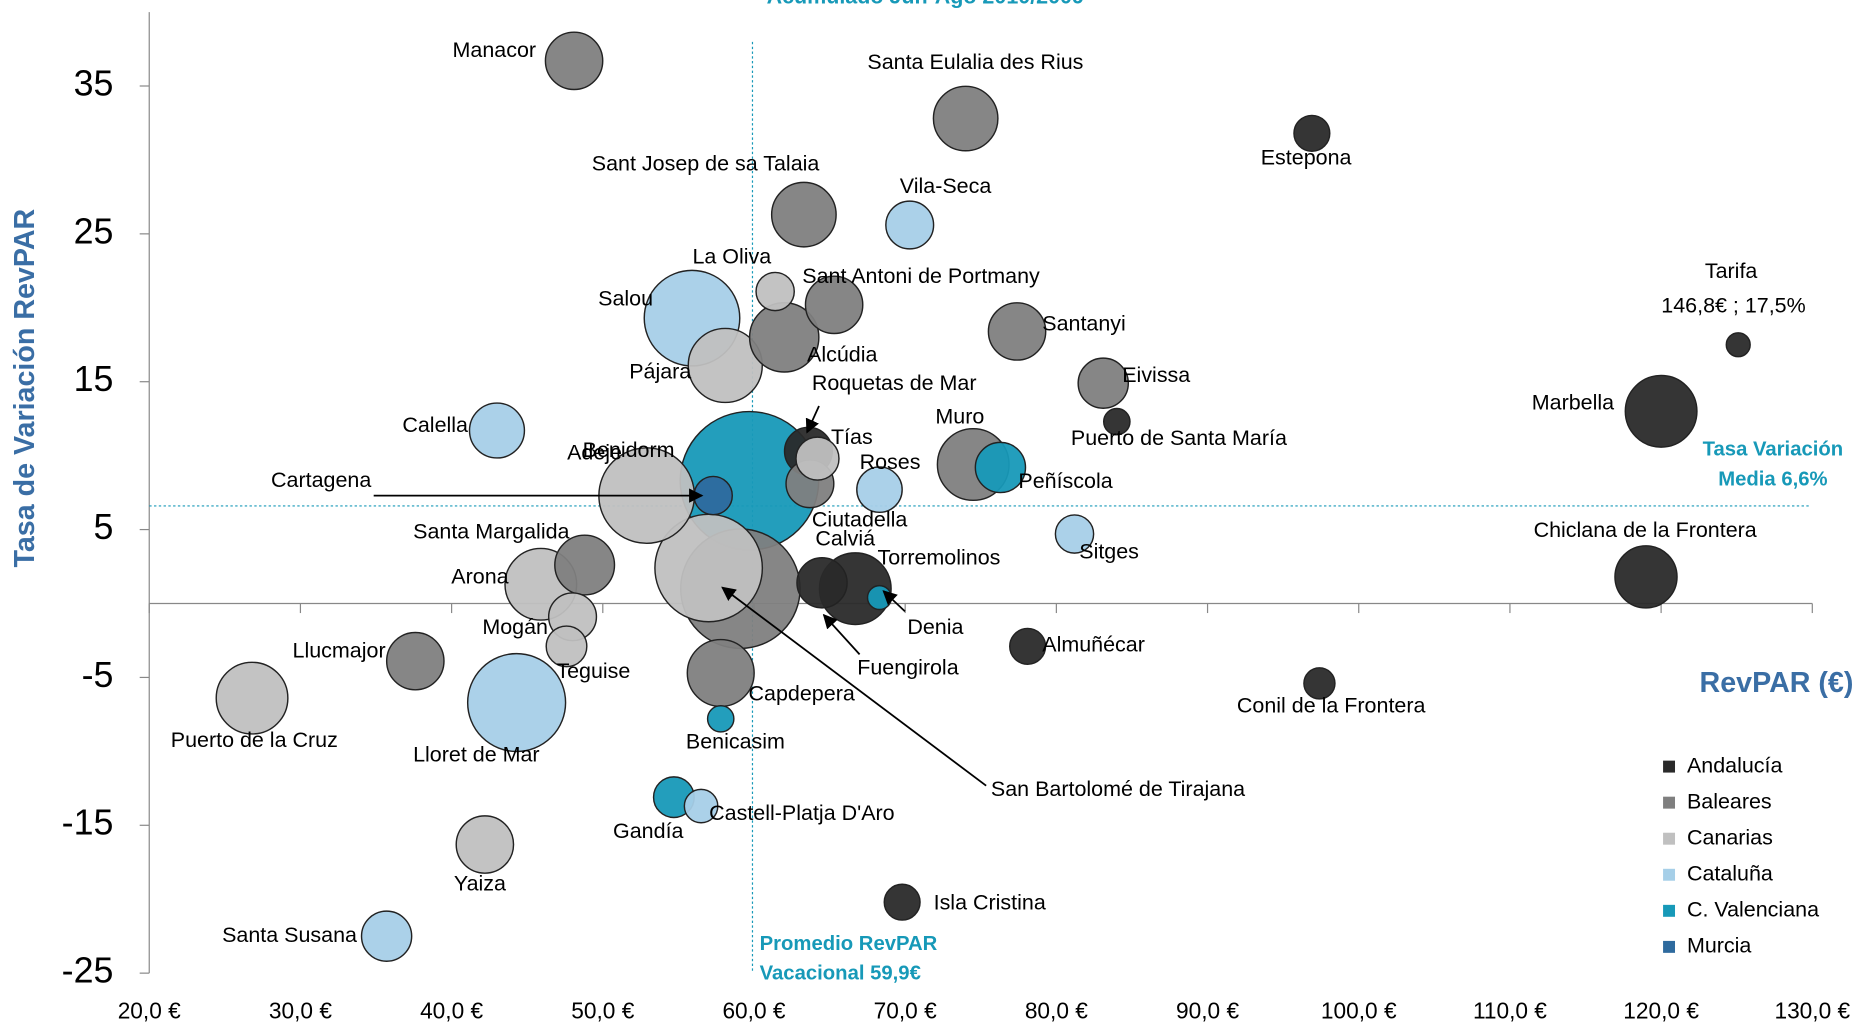  I want to click on bubble-label: Muro, so click(959, 417).